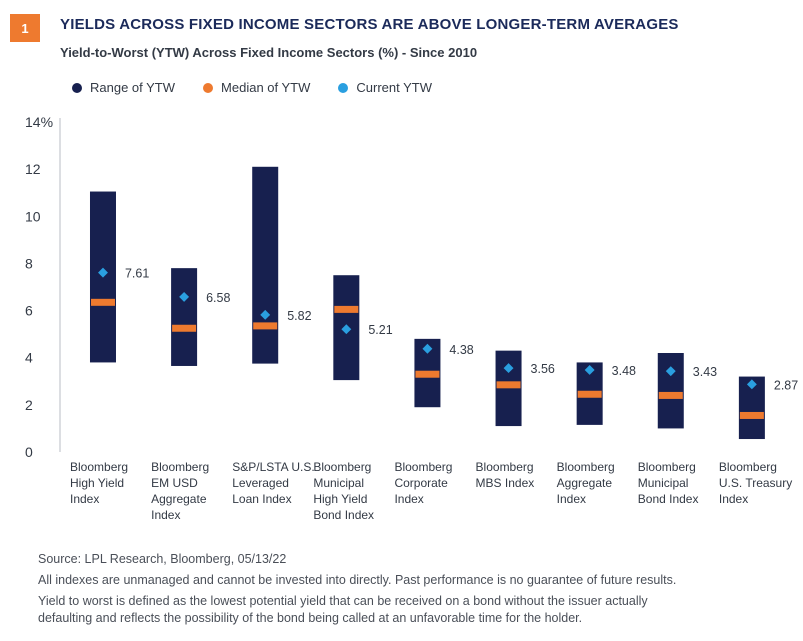 This screenshot has height=641, width=803. Describe the element at coordinates (33, 216) in the screenshot. I see `y-tick-label: 10` at that location.